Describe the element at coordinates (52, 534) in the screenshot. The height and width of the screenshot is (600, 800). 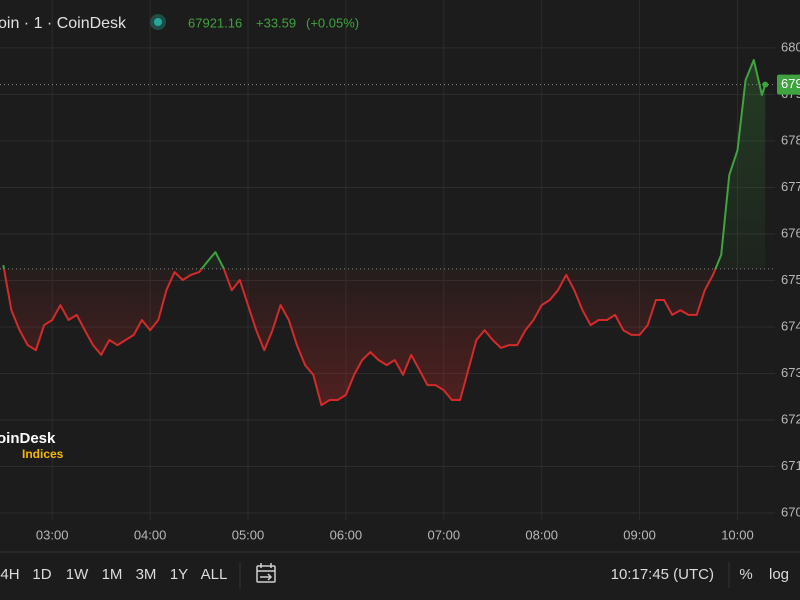
I see `x-tick-label: 03:00` at that location.